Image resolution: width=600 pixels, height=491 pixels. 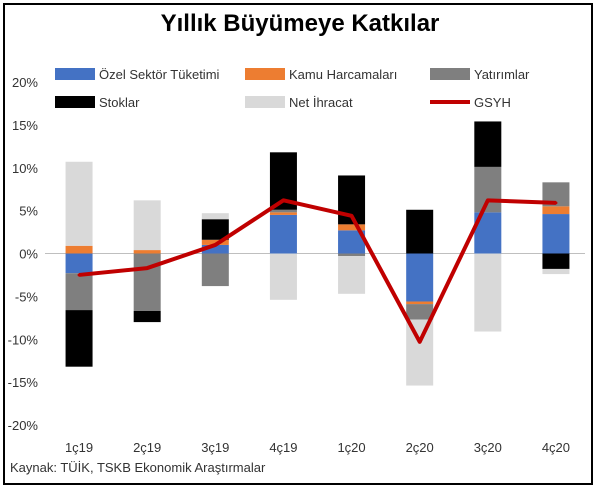 I want to click on x-tick-label: 1ç20, so click(x=351, y=447).